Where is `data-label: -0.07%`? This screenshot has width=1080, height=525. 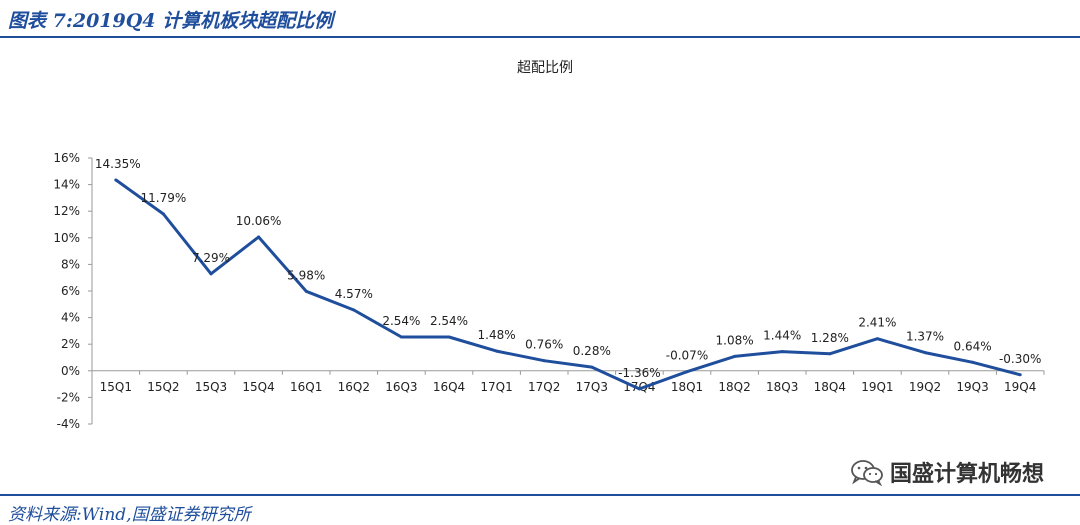
data-label: -0.07% is located at coordinates (687, 356).